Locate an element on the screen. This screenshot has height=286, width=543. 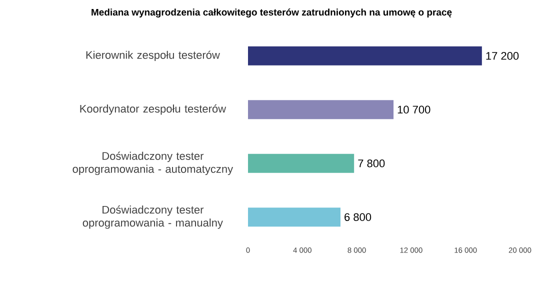
data-label: 7 800 is located at coordinates (371, 163).